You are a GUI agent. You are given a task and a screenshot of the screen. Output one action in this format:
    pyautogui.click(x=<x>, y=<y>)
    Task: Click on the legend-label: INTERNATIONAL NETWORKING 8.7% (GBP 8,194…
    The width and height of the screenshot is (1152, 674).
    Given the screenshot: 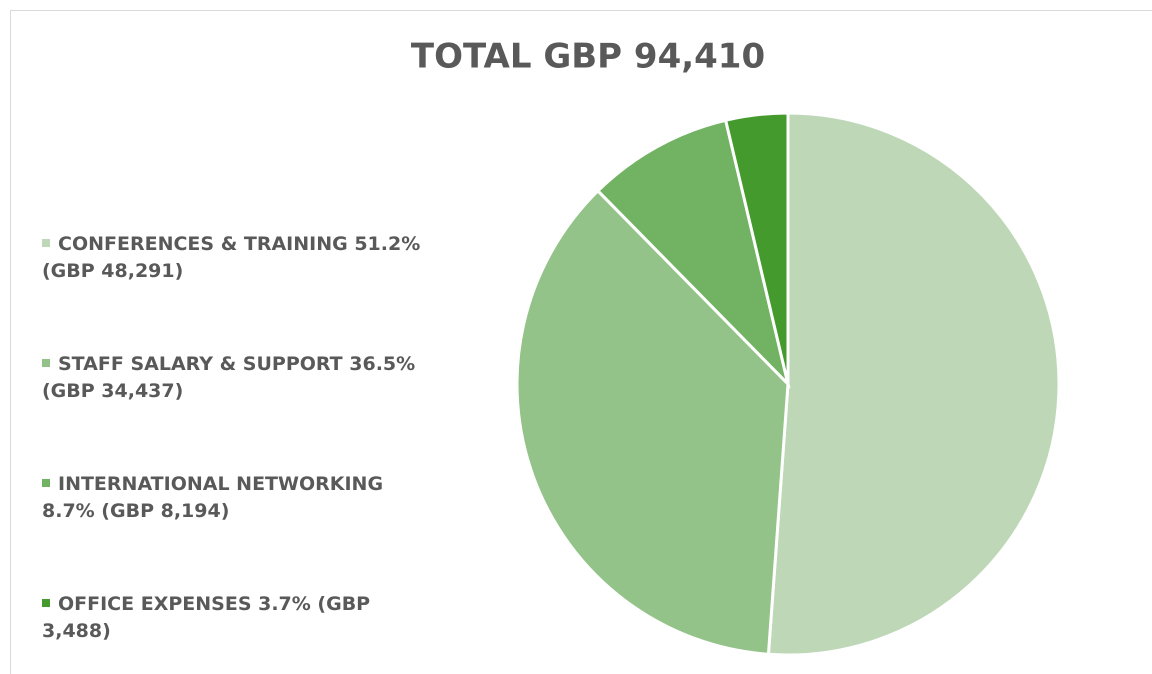 What is the action you would take?
    pyautogui.click(x=213, y=497)
    